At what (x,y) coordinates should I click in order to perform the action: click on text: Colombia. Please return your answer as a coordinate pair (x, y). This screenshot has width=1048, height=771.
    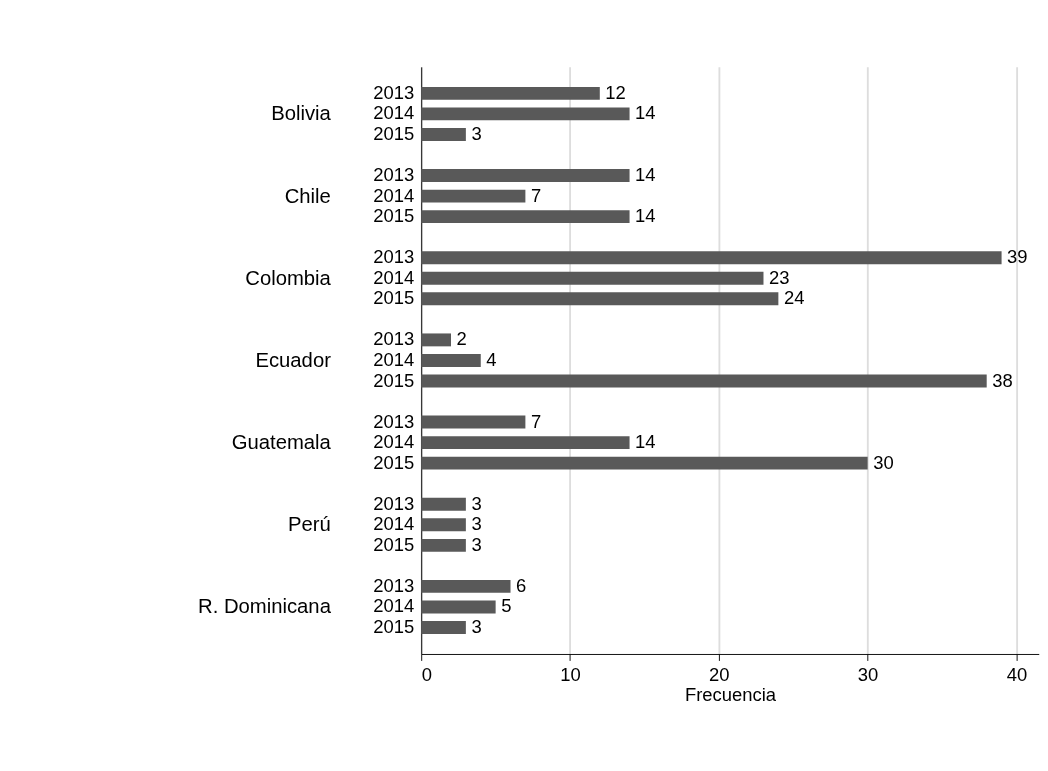
    Looking at the image, I should click on (288, 277).